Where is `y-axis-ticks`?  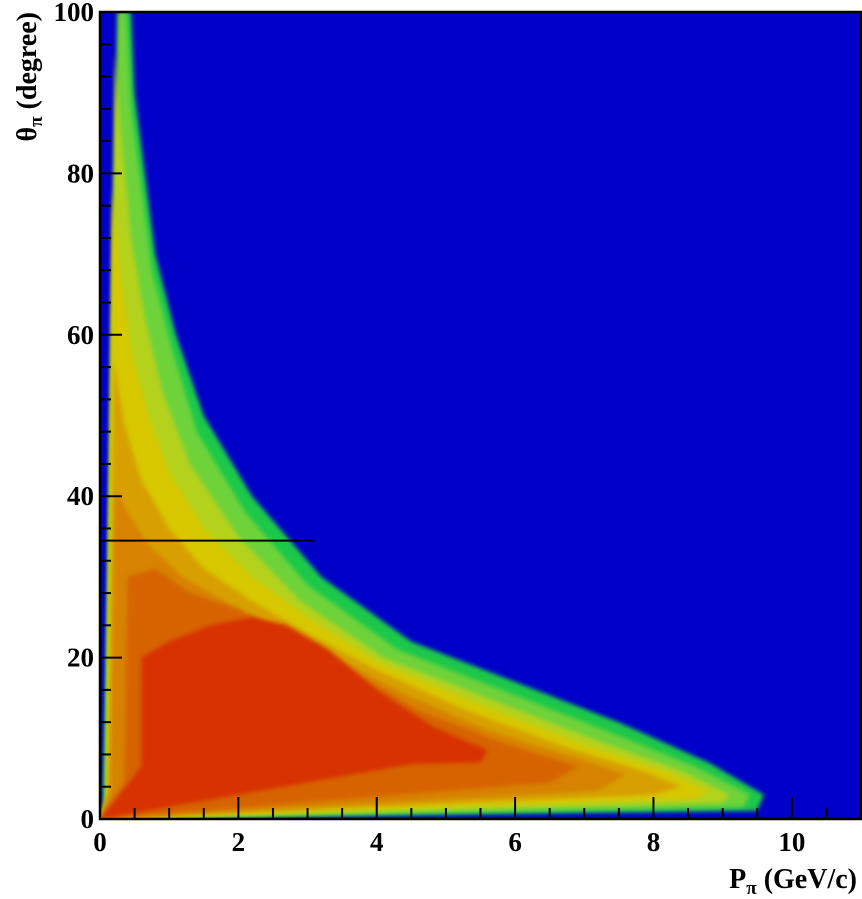
y-axis-ticks is located at coordinates (111, 415).